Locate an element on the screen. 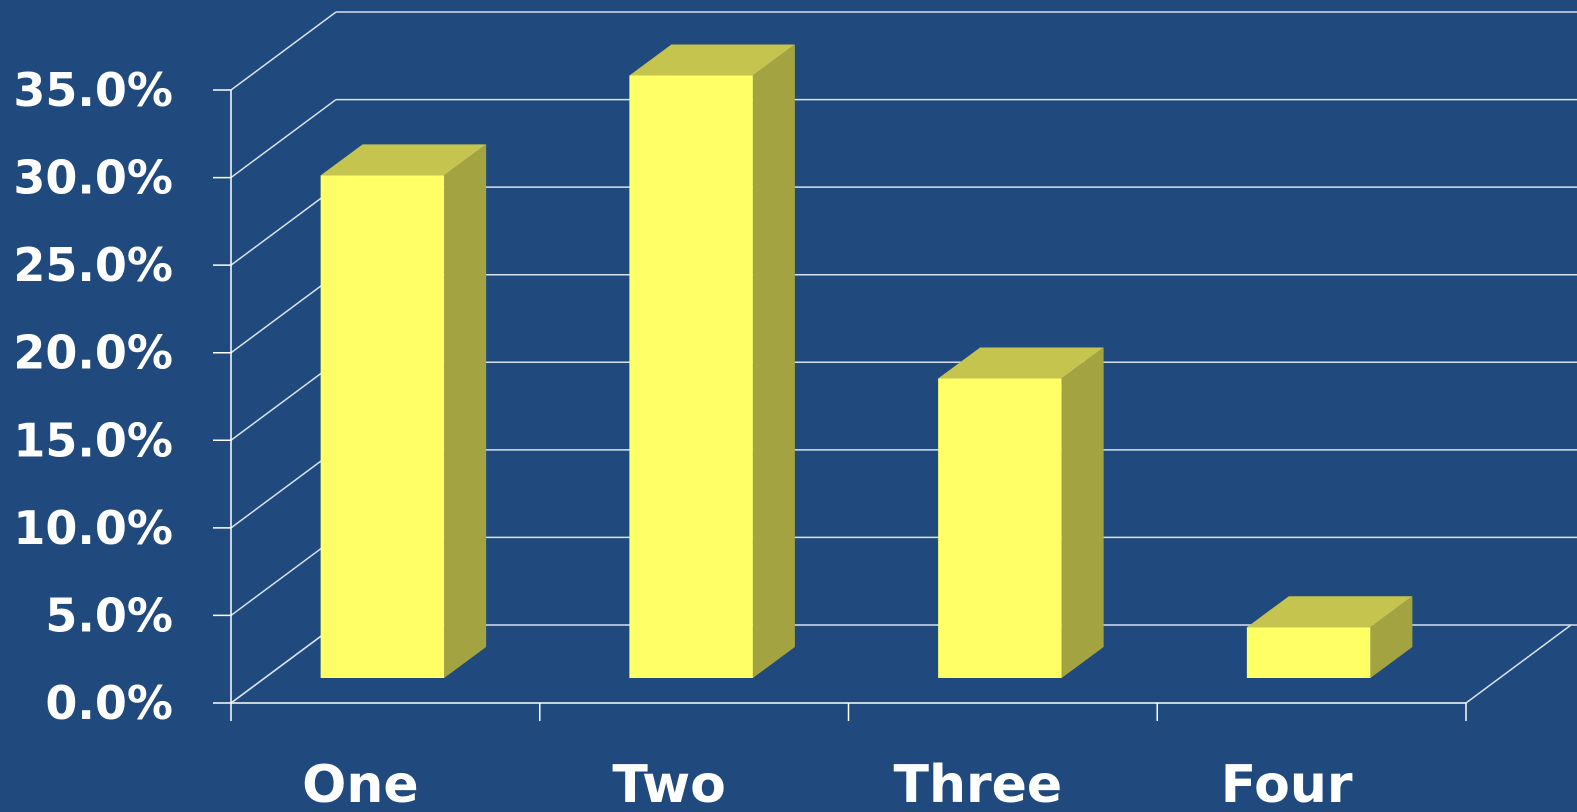  y-tick-label: 30.0% is located at coordinates (93, 178).